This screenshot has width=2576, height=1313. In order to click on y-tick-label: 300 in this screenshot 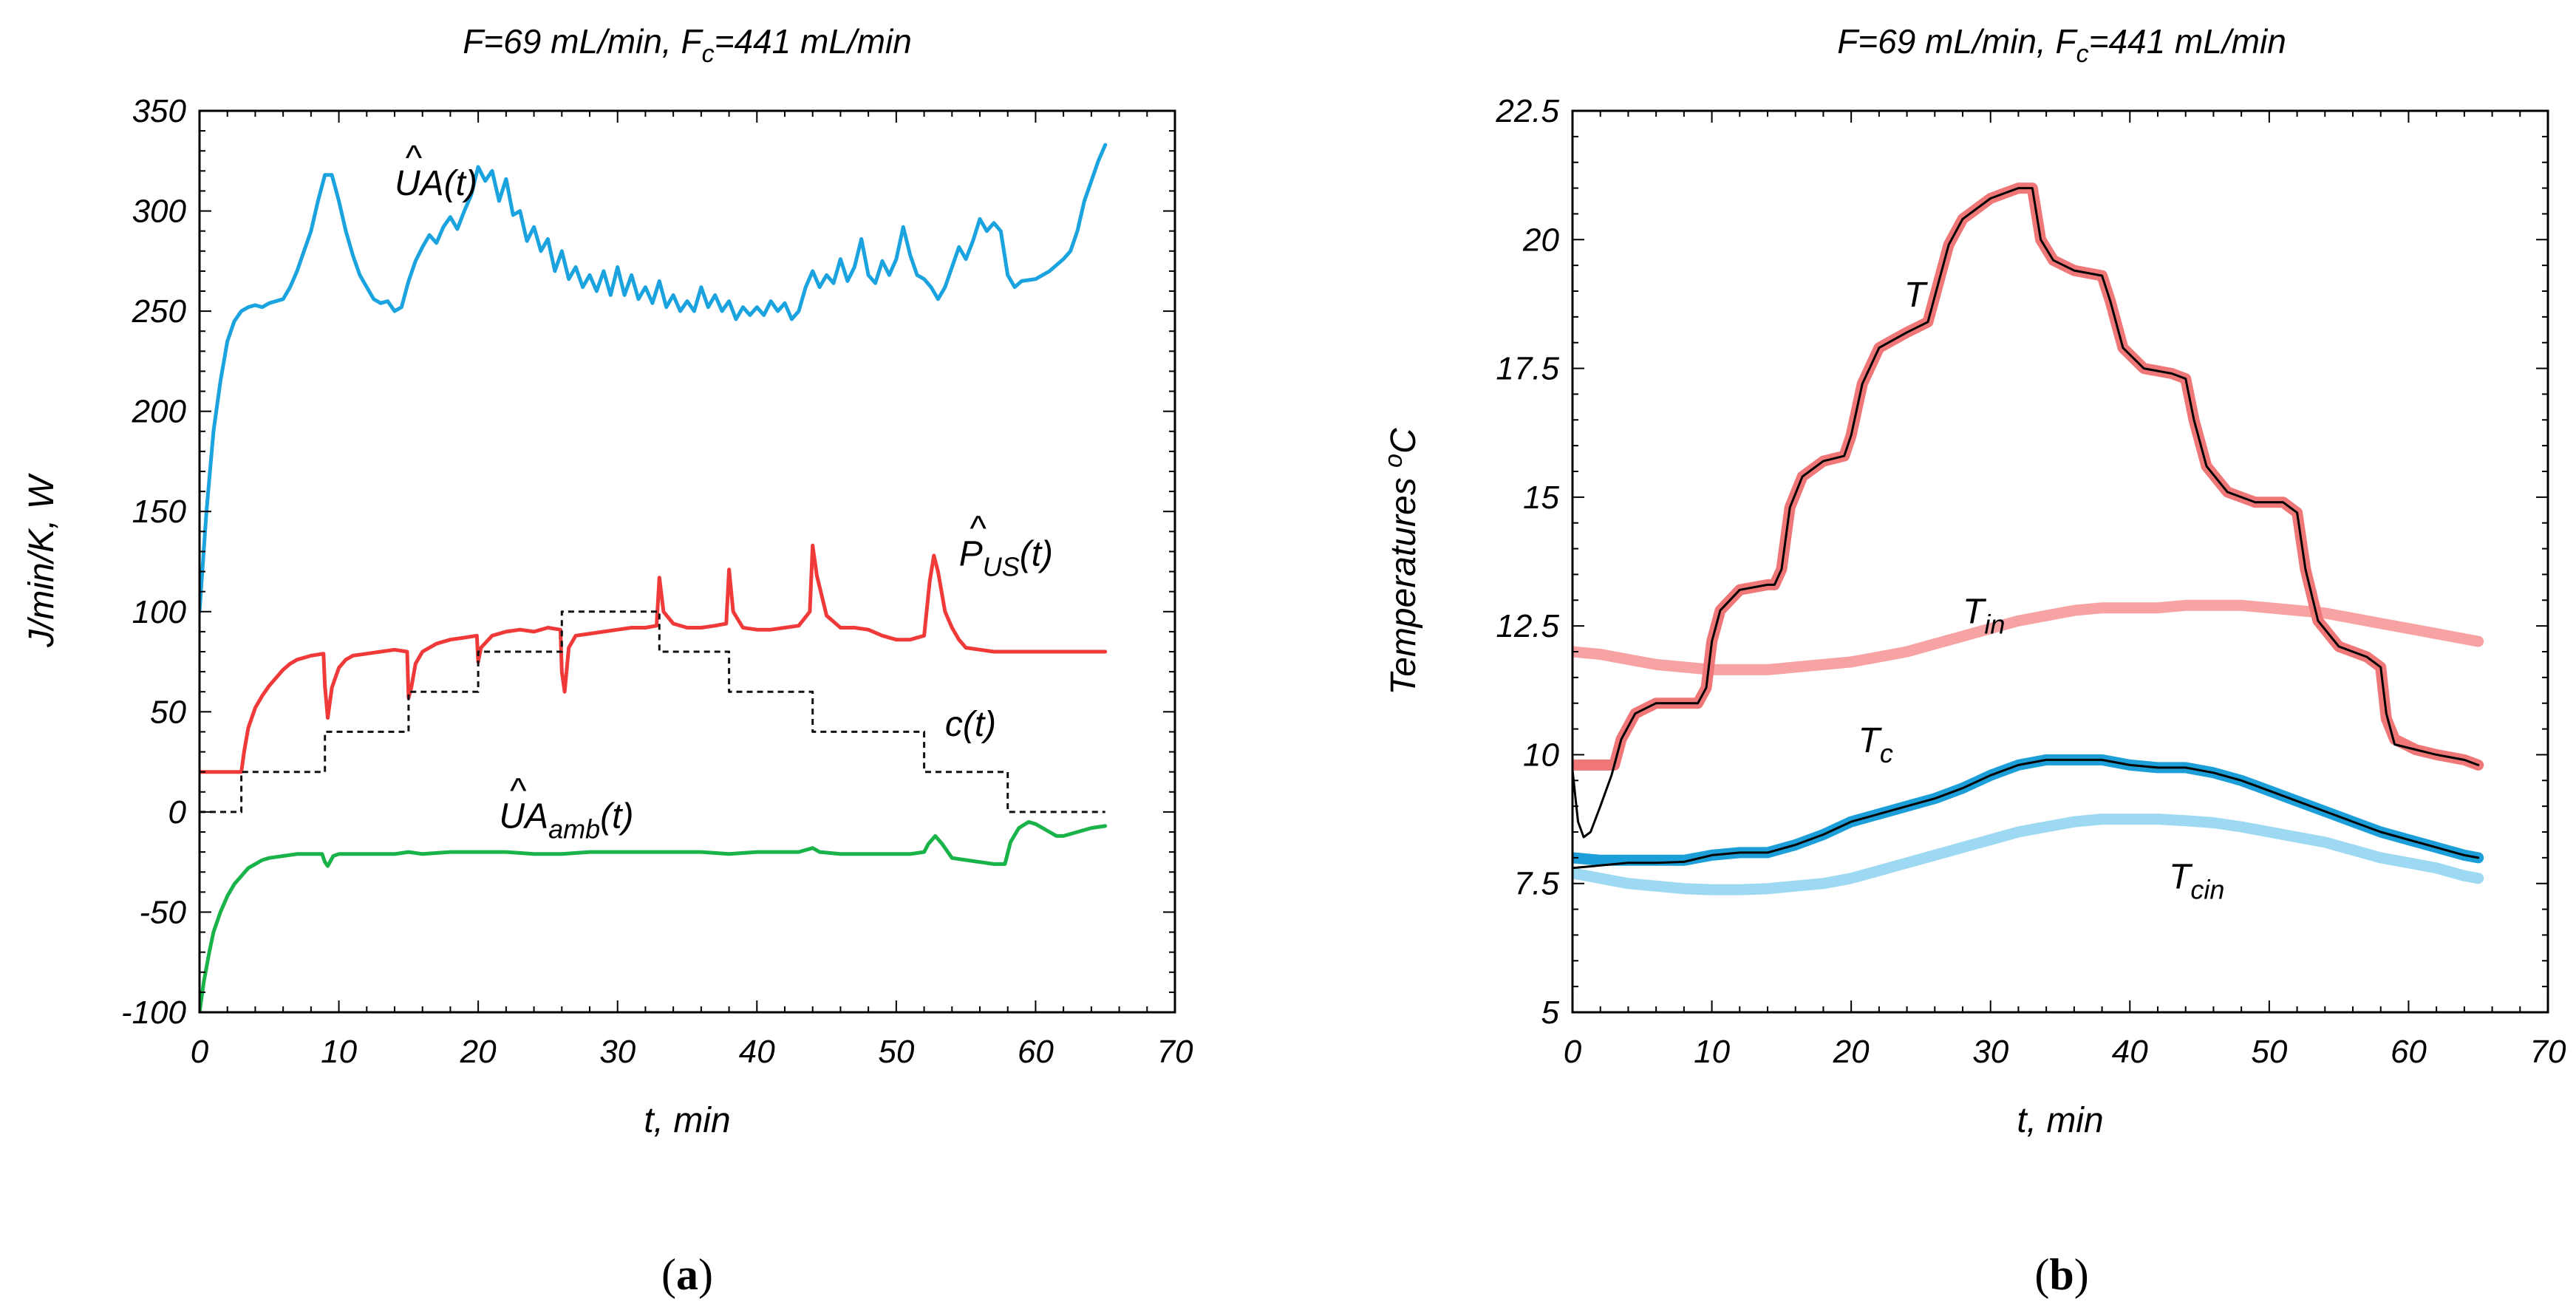, I will do `click(159, 212)`.